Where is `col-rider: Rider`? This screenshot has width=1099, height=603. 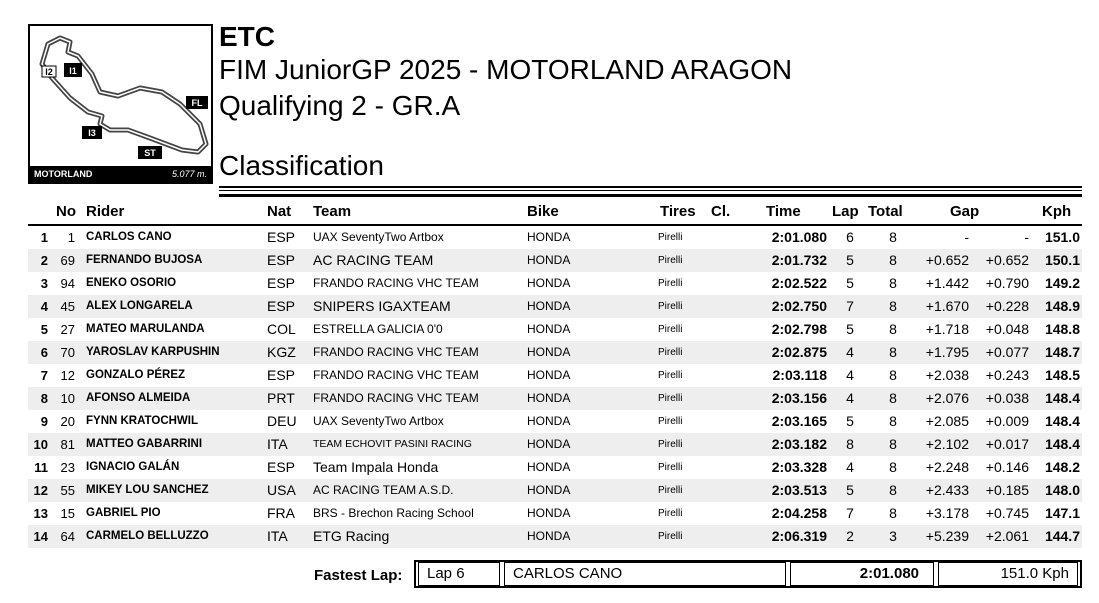
col-rider: Rider is located at coordinates (105, 211).